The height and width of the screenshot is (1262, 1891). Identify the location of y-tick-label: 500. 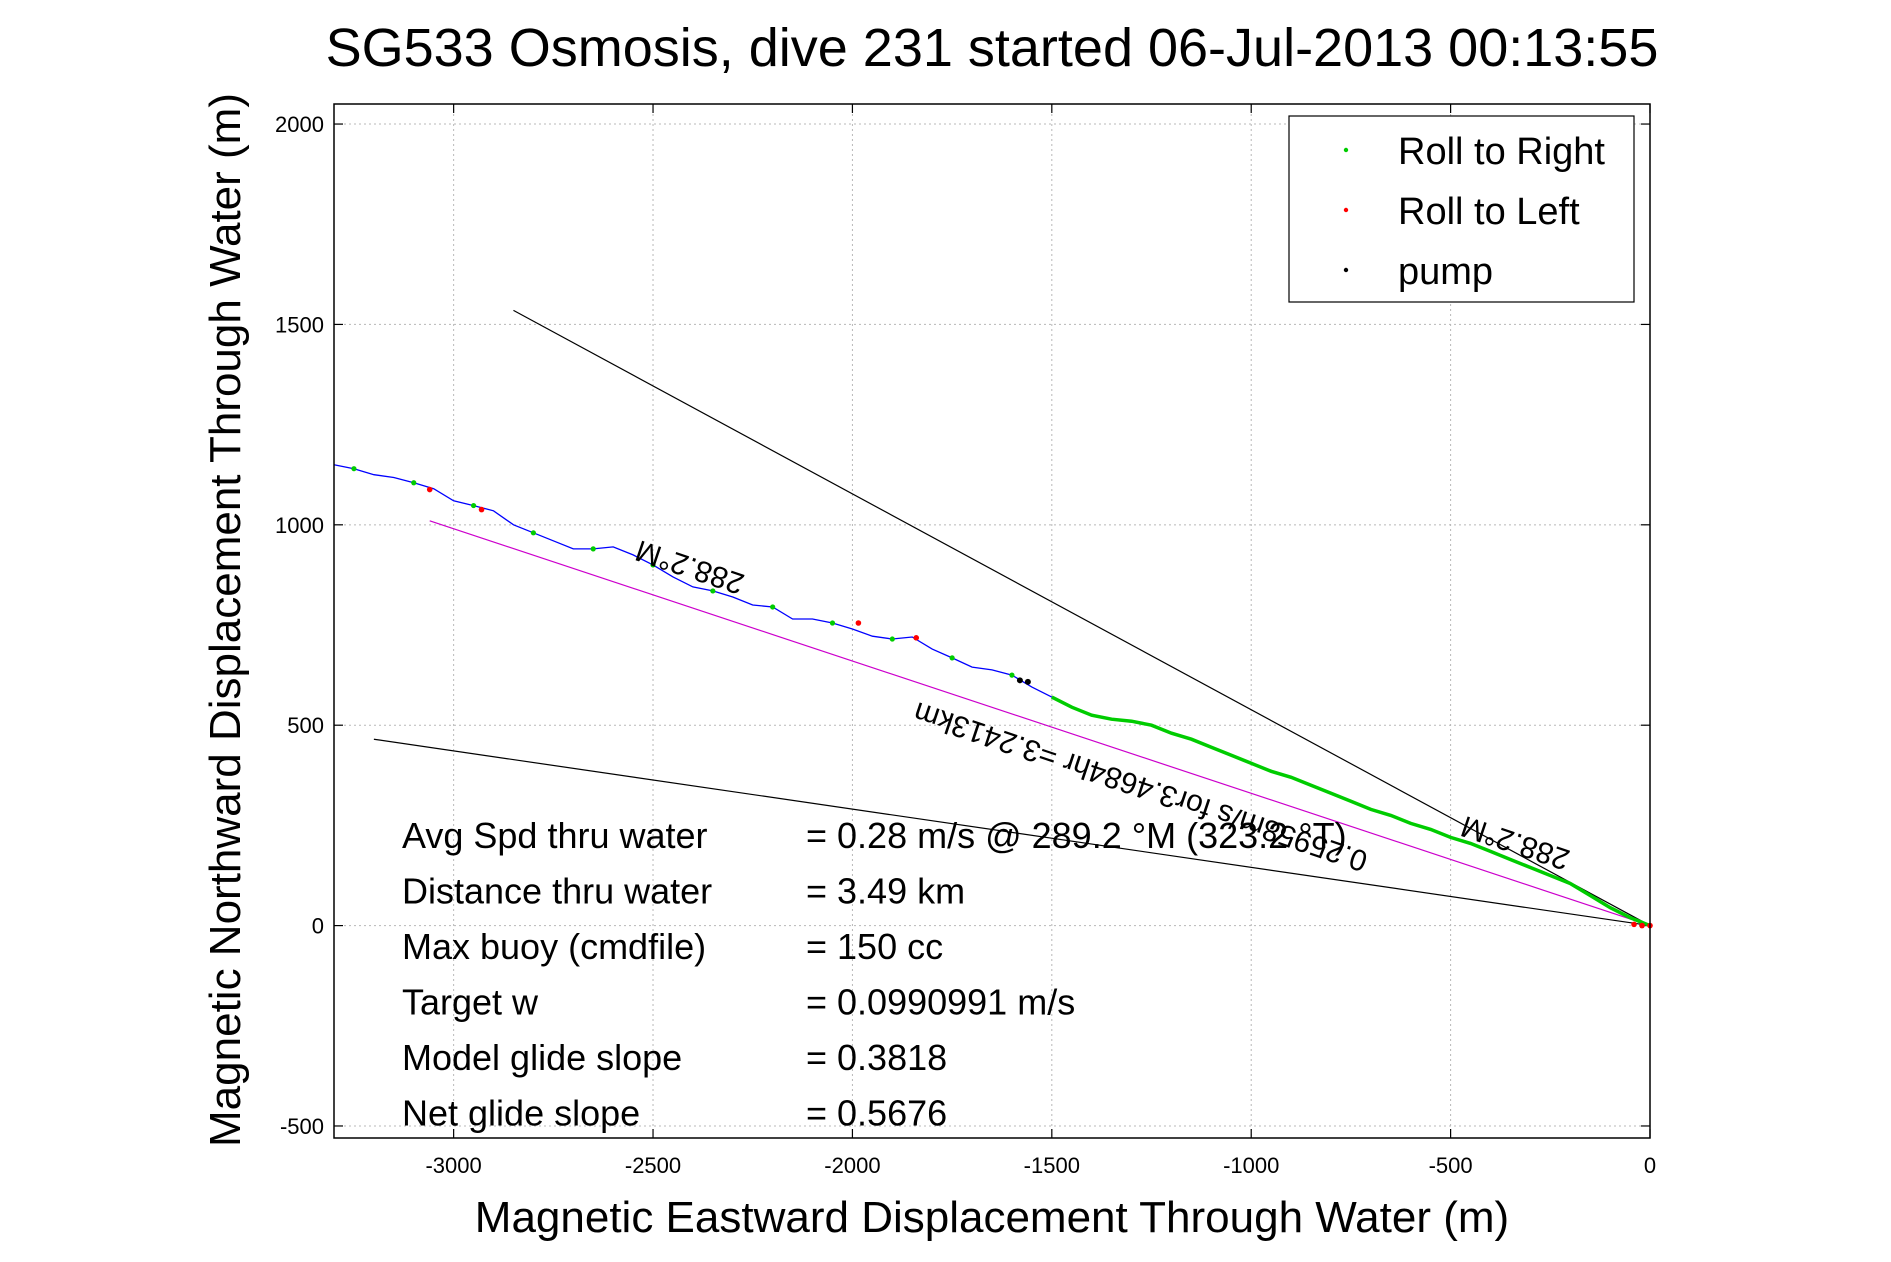
(305, 725).